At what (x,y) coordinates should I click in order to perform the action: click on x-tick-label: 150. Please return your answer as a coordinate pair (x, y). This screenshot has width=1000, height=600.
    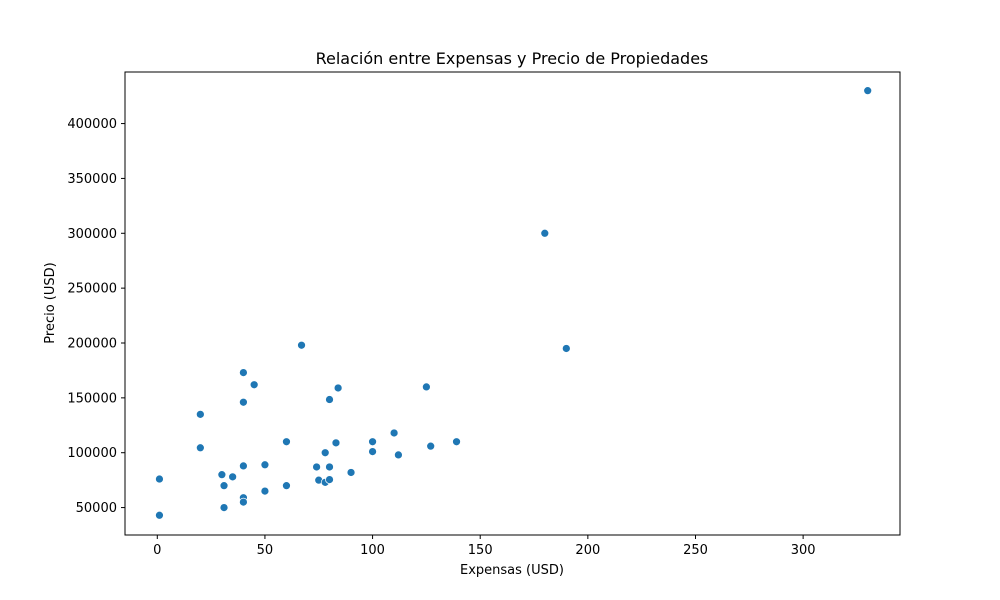
    Looking at the image, I should click on (480, 550).